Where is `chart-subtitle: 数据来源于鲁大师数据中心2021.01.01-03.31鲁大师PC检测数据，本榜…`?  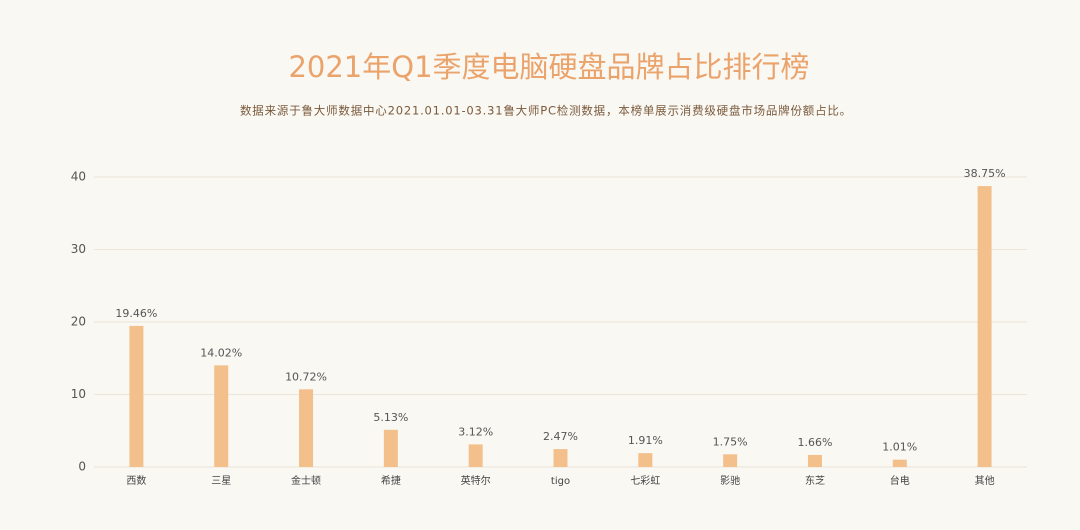
chart-subtitle: 数据来源于鲁大师数据中心2021.01.01-03.31鲁大师PC检测数据，本榜… is located at coordinates (546, 111).